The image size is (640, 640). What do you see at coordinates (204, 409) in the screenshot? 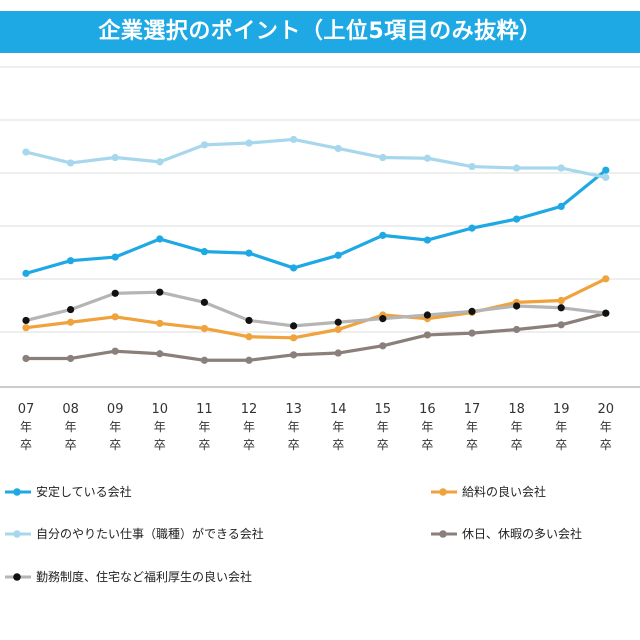
I see `x-tick-label: 11` at bounding box center [204, 409].